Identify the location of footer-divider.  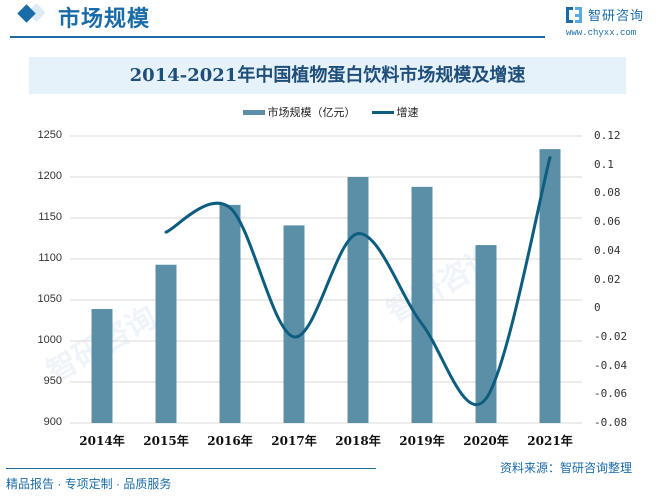
(191, 468).